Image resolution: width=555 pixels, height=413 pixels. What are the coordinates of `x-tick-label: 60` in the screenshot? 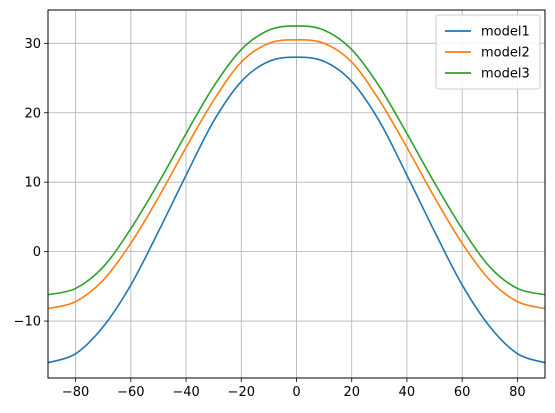 It's located at (462, 392).